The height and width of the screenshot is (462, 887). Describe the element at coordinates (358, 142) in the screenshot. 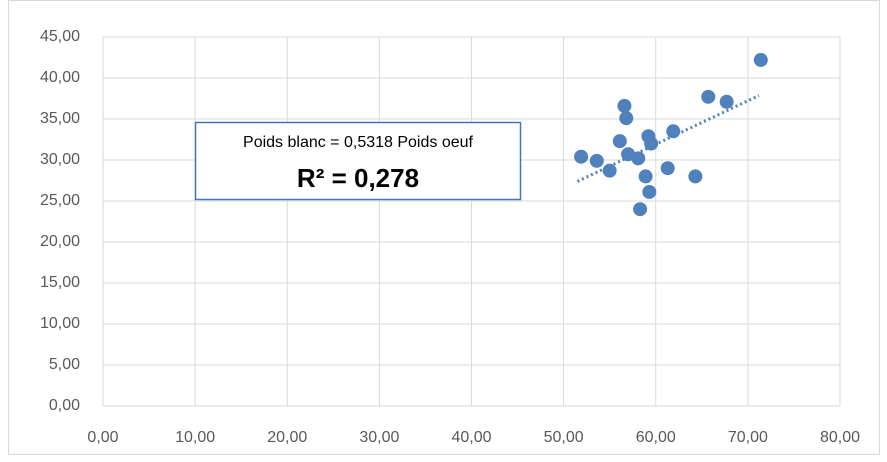

I see `annotation-equation: Poids blanc = 0,5318 Poids oeuf` at that location.